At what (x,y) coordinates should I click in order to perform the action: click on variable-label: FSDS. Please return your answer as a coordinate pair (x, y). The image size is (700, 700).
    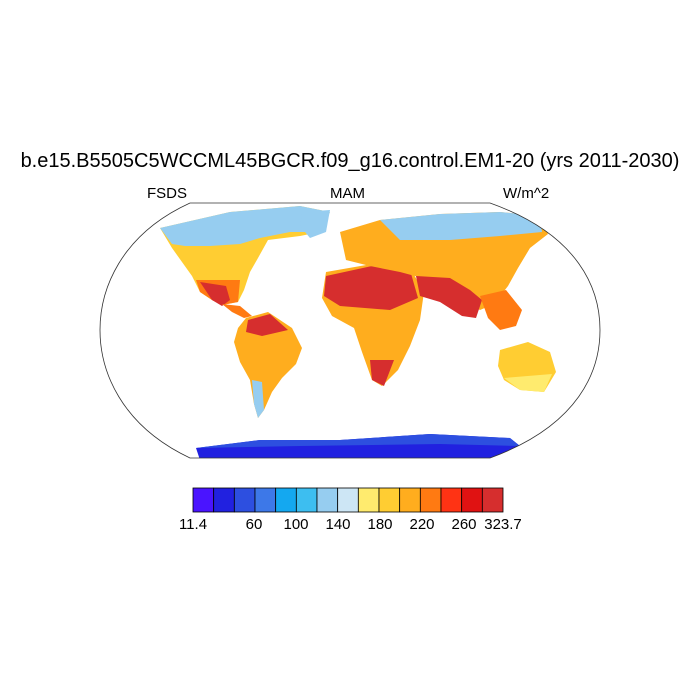
    Looking at the image, I should click on (167, 193).